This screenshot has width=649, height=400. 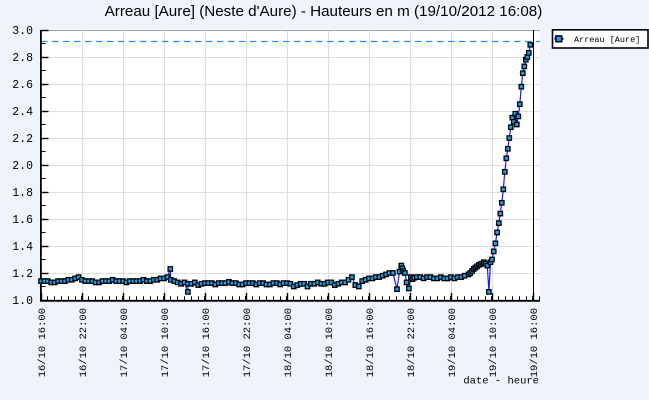 I want to click on svg-text: 17/10 16:00, so click(x=207, y=342).